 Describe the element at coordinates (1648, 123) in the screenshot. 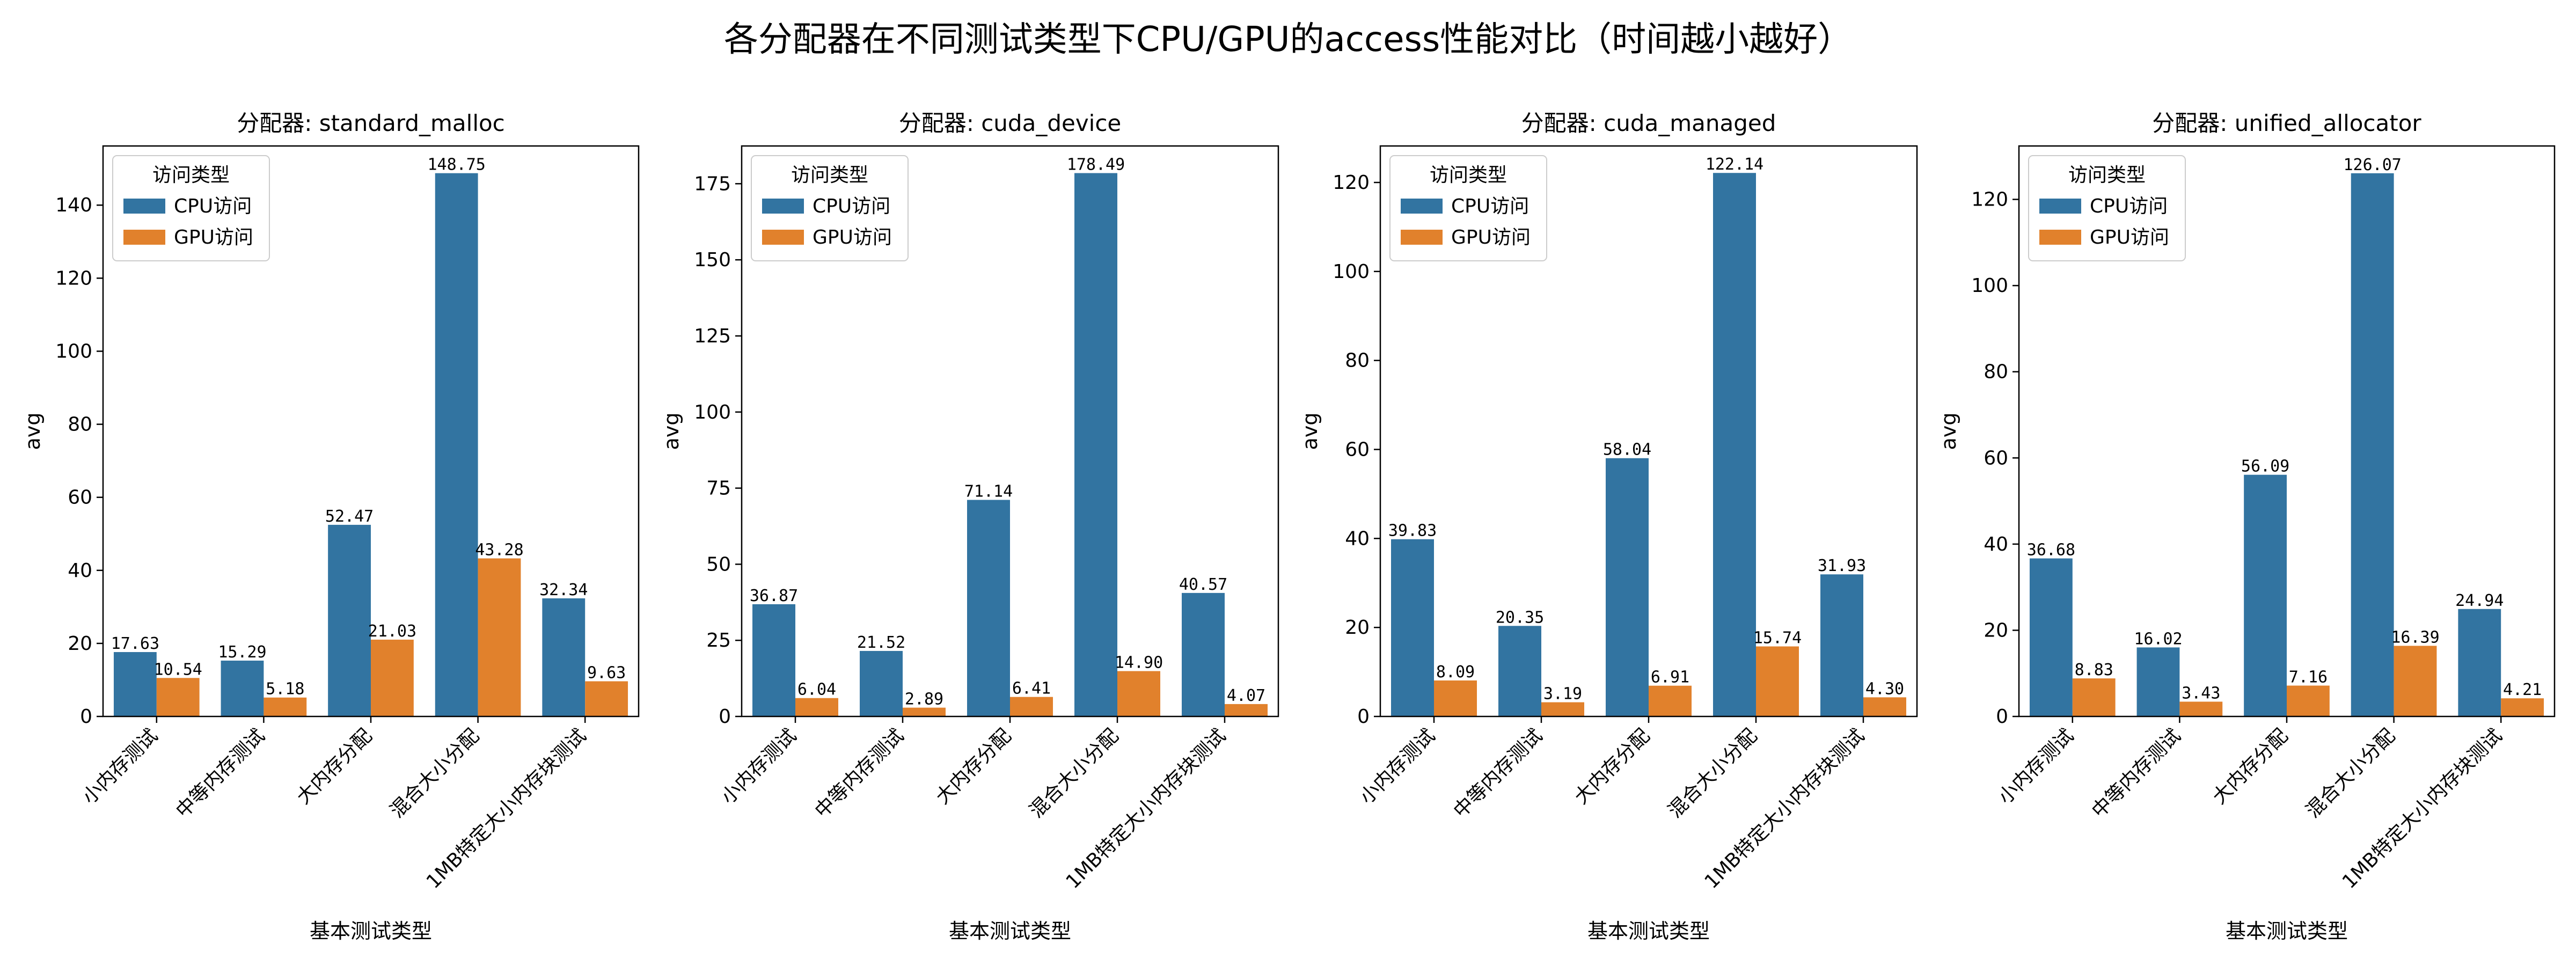

I see `subplot-title: 分配器: cuda_managed` at that location.